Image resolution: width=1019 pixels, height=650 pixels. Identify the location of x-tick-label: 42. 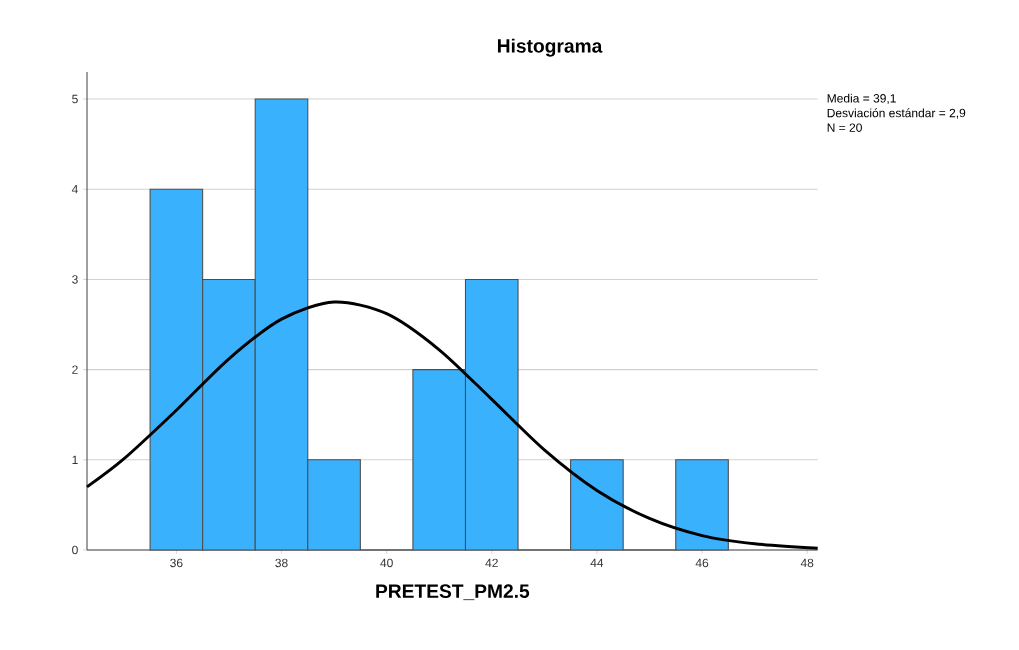
(491, 563).